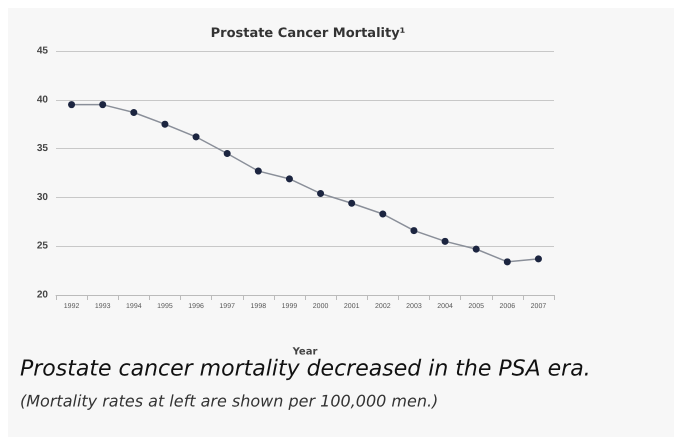 The image size is (682, 445). I want to click on chart-title: Prostate Cancer Mortality¹, so click(308, 33).